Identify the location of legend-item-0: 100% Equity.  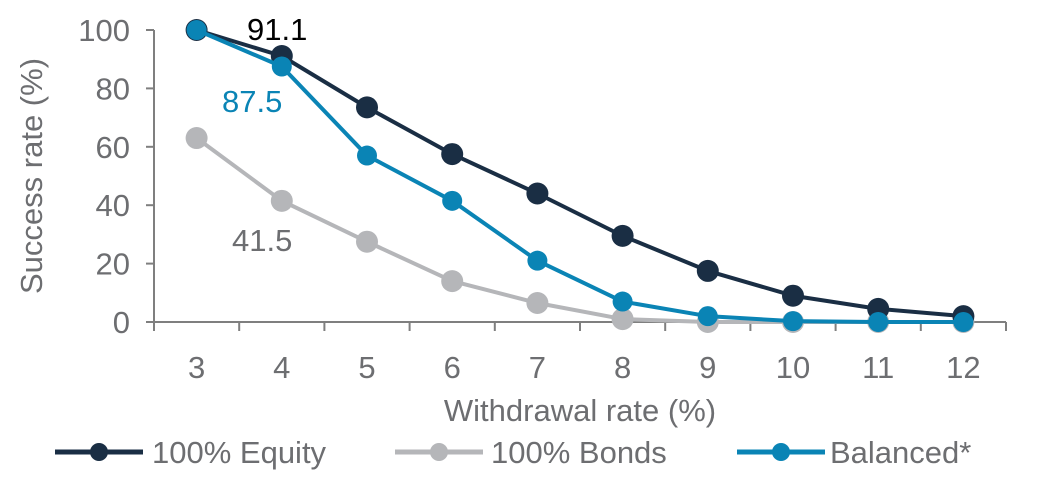
(191, 452).